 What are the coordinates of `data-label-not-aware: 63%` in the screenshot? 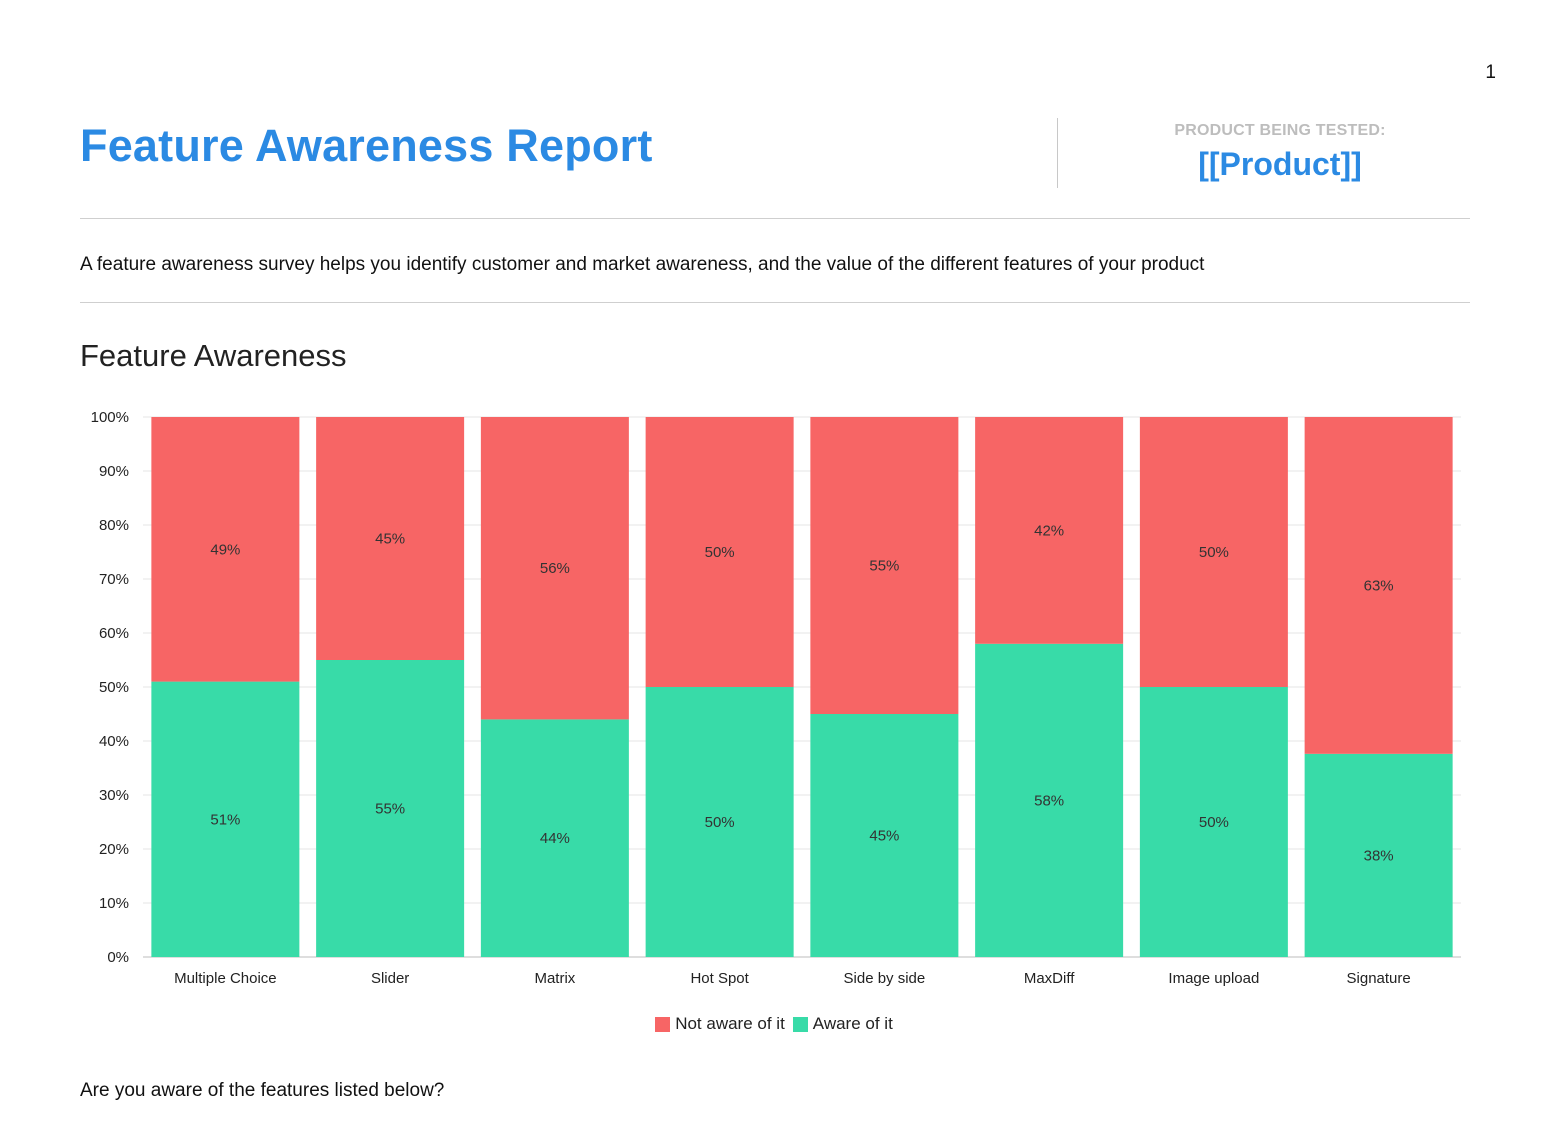 It's located at (1379, 585).